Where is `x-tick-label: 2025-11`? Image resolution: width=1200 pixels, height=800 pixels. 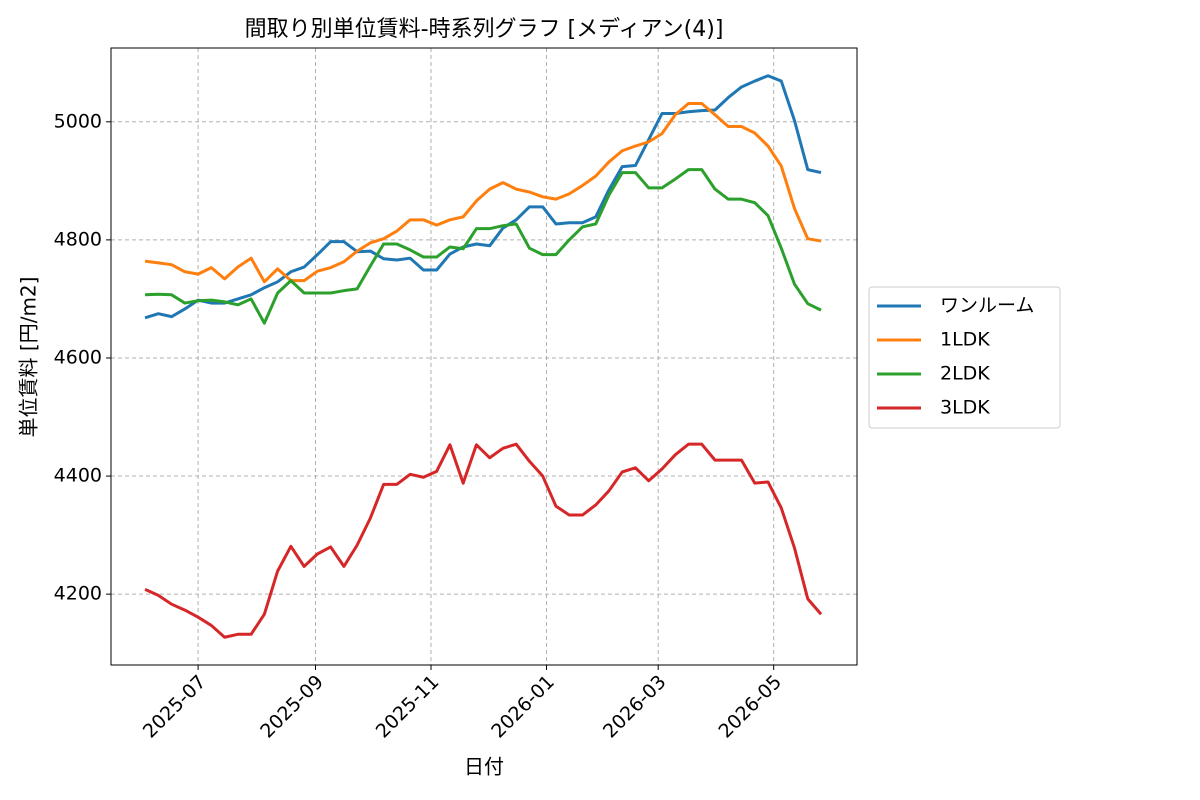 x-tick-label: 2025-11 is located at coordinates (408, 707).